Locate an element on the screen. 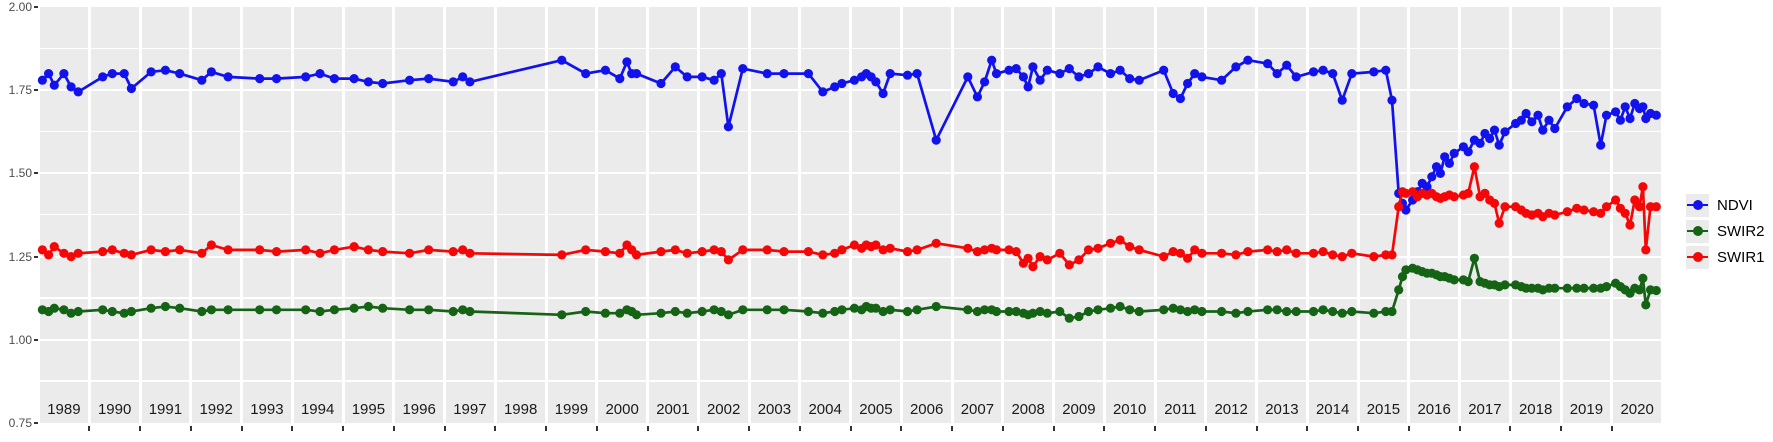 The width and height of the screenshot is (1773, 442). year-label: 2012 is located at coordinates (1231, 409).